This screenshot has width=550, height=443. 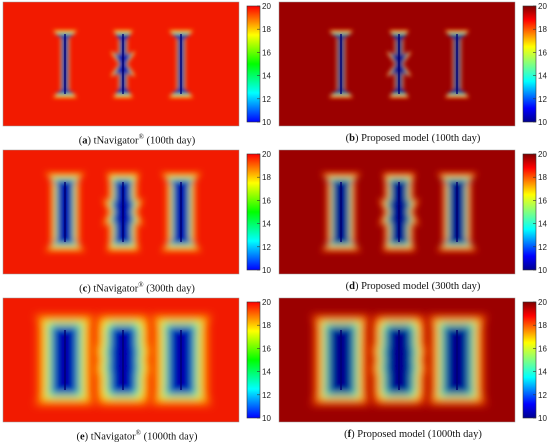 I want to click on caption-d: (d) Proposed model (300th day), so click(x=413, y=286).